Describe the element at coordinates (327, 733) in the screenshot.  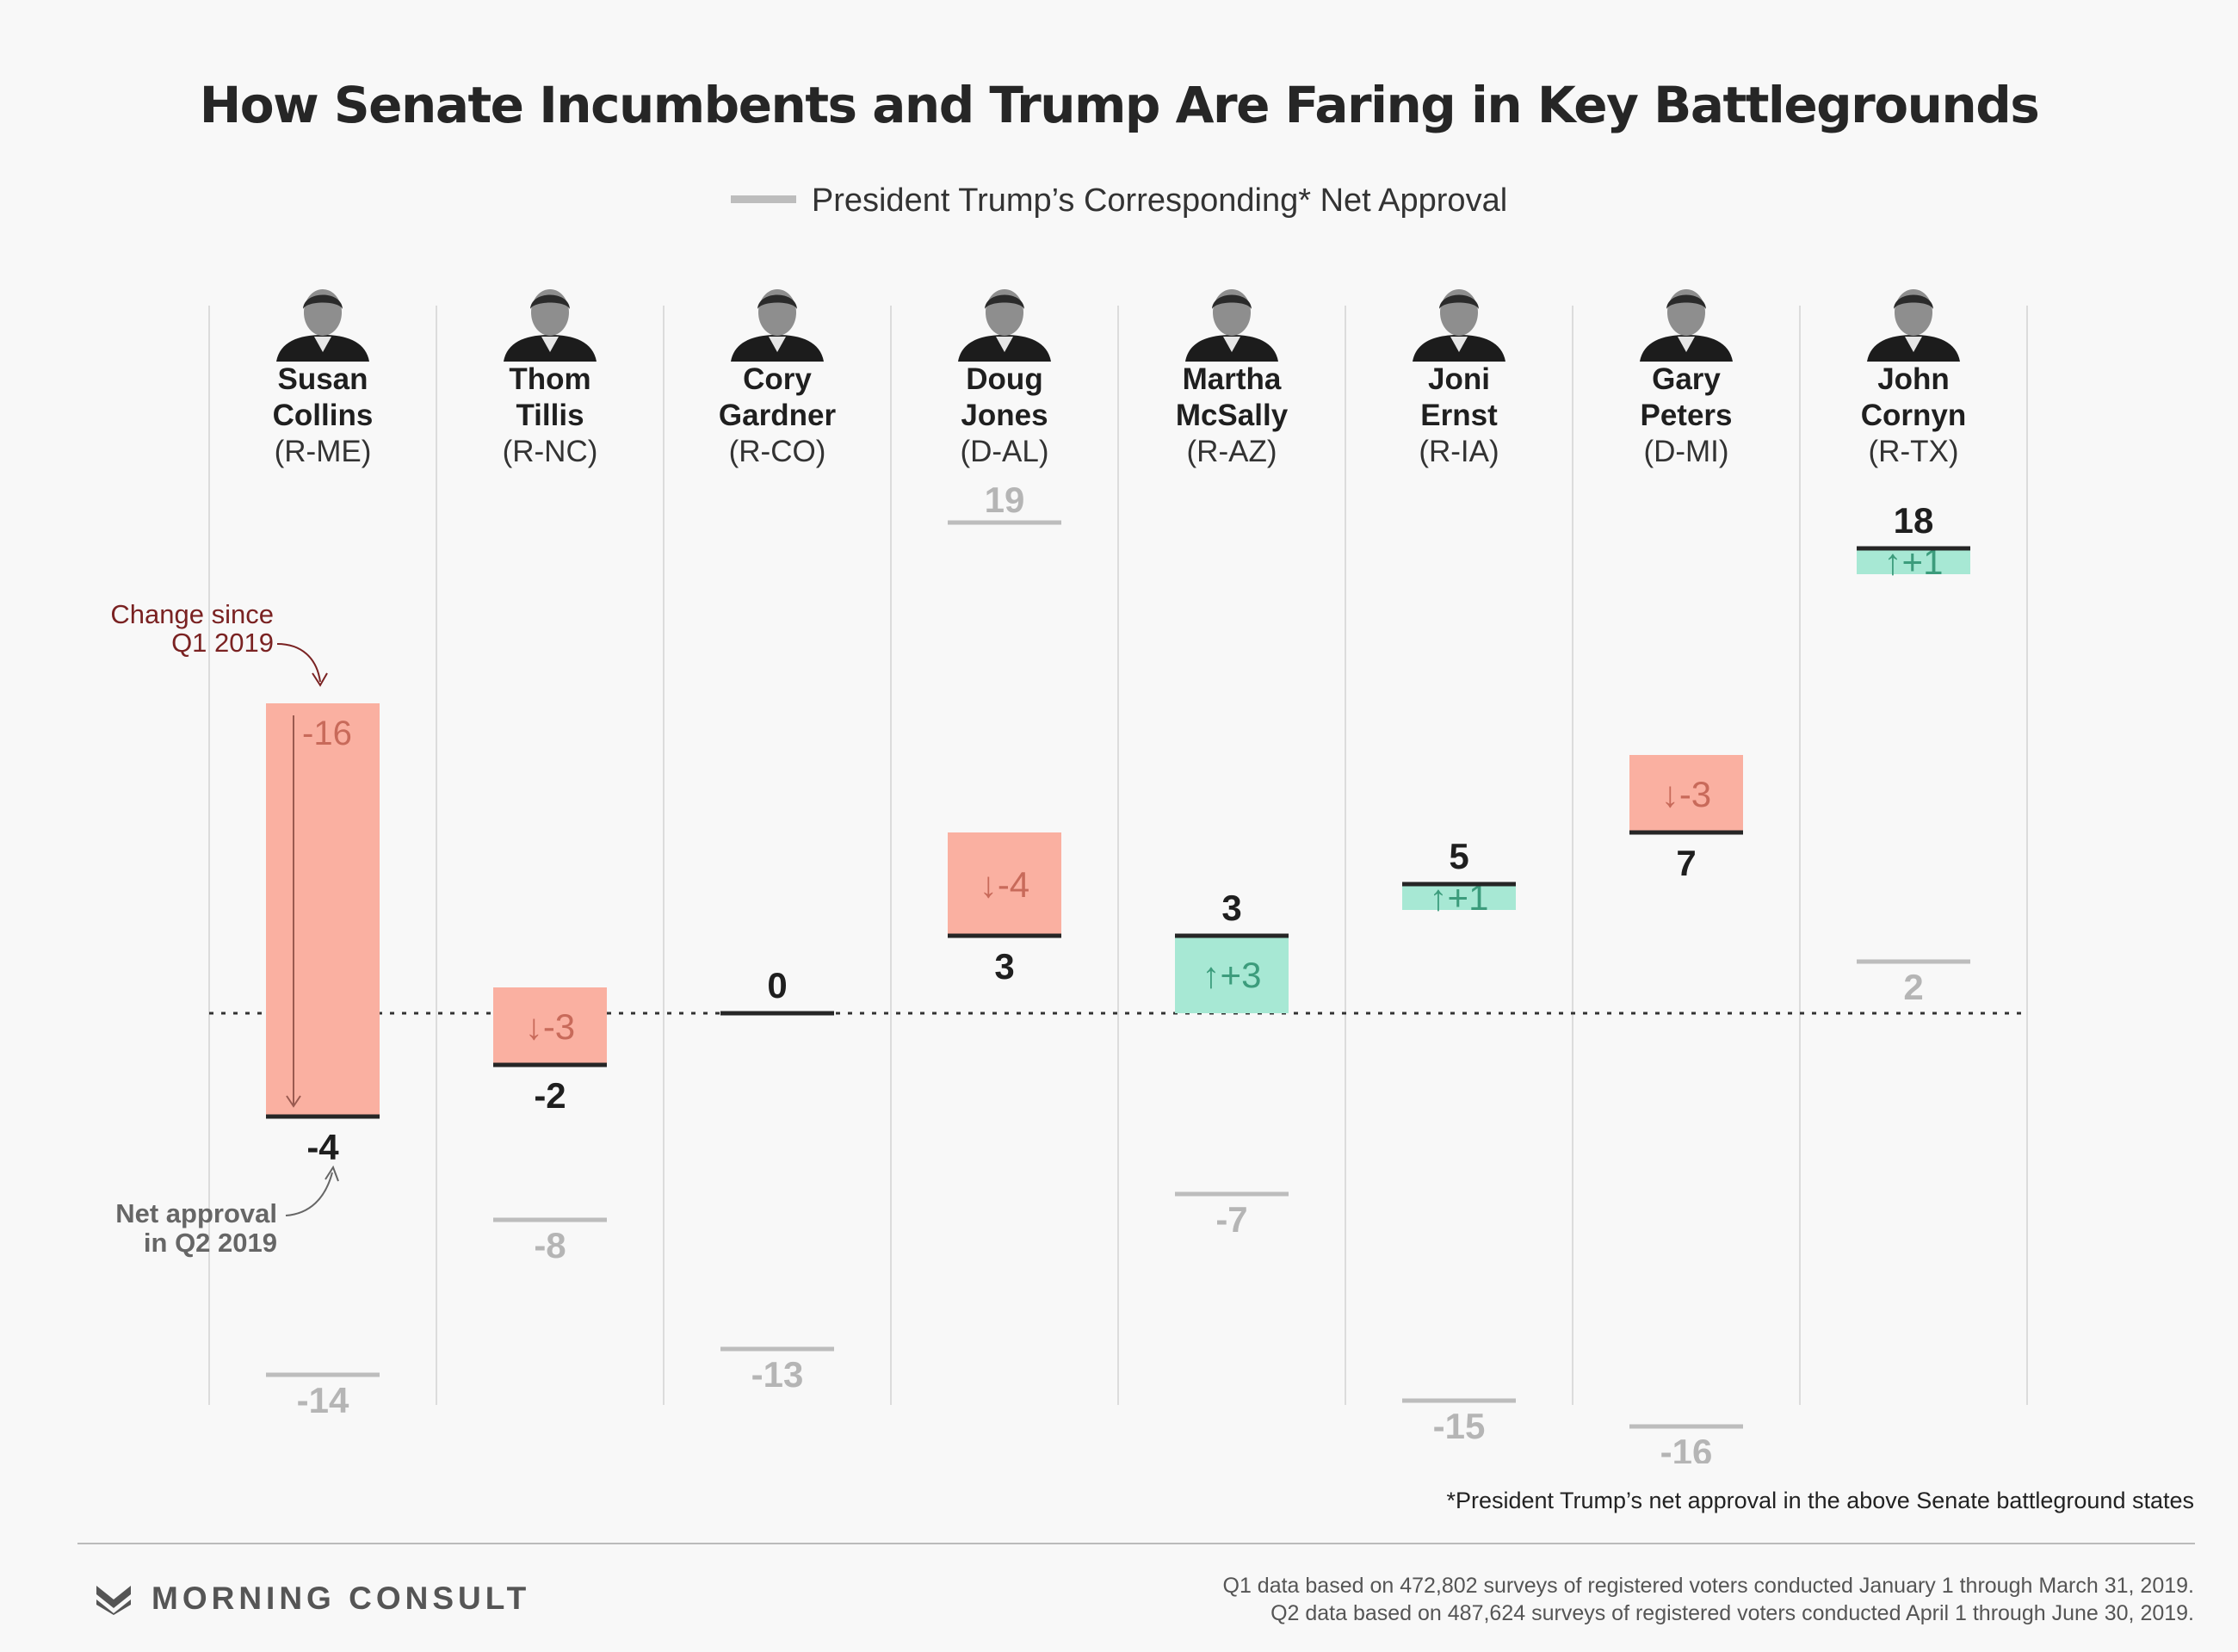
I see `change-label: -16` at that location.